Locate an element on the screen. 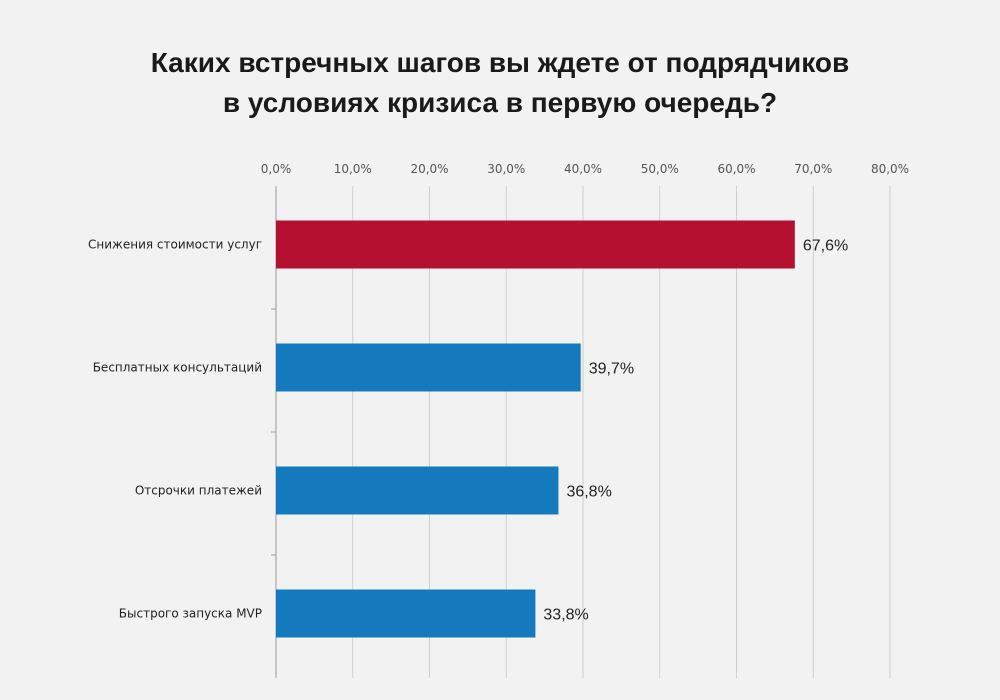 The height and width of the screenshot is (700, 1000). x-tick-label-4: 40,0% is located at coordinates (583, 169).